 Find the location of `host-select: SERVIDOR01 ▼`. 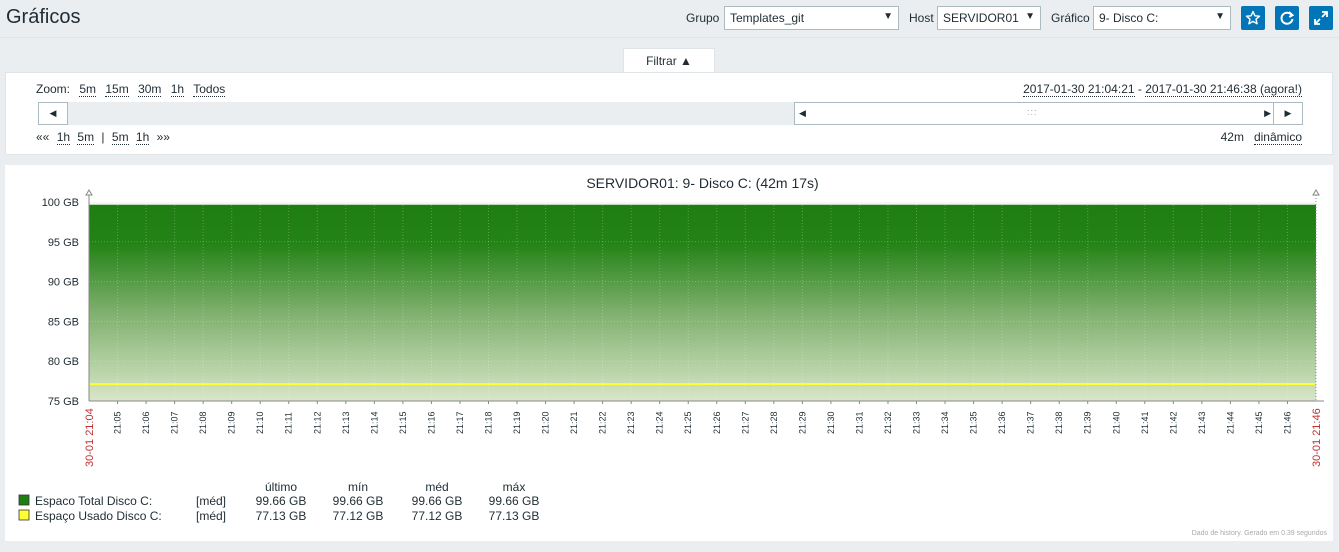

host-select: SERVIDOR01 ▼ is located at coordinates (989, 18).